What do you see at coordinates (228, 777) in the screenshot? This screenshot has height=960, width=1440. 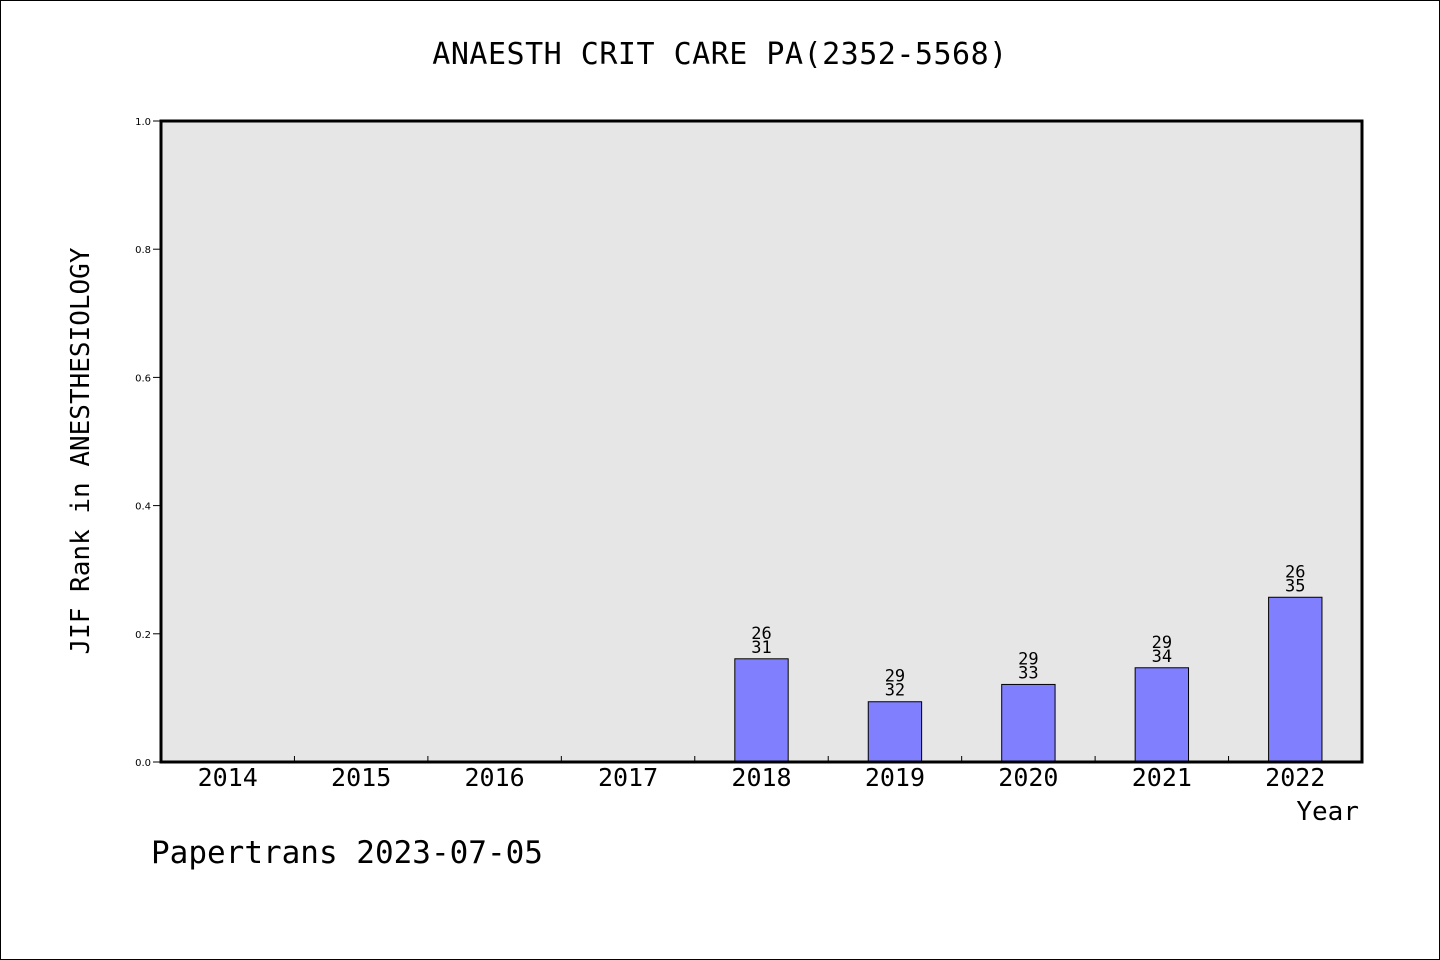 I see `x-tick-label: 2014` at bounding box center [228, 777].